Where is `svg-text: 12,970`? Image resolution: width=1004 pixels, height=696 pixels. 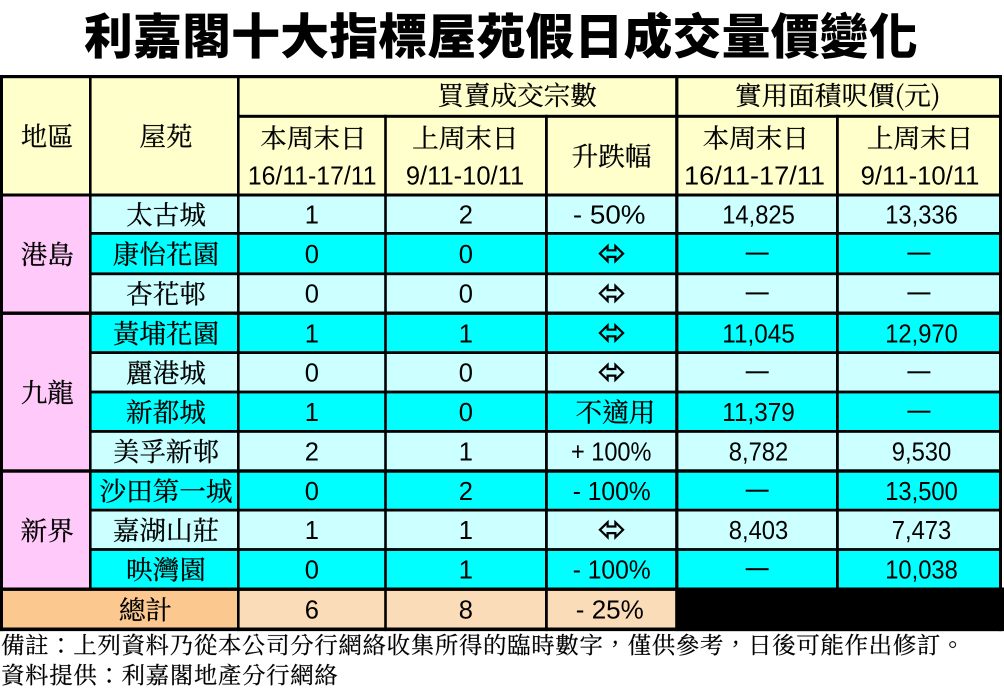
svg-text: 12,970 is located at coordinates (921, 334).